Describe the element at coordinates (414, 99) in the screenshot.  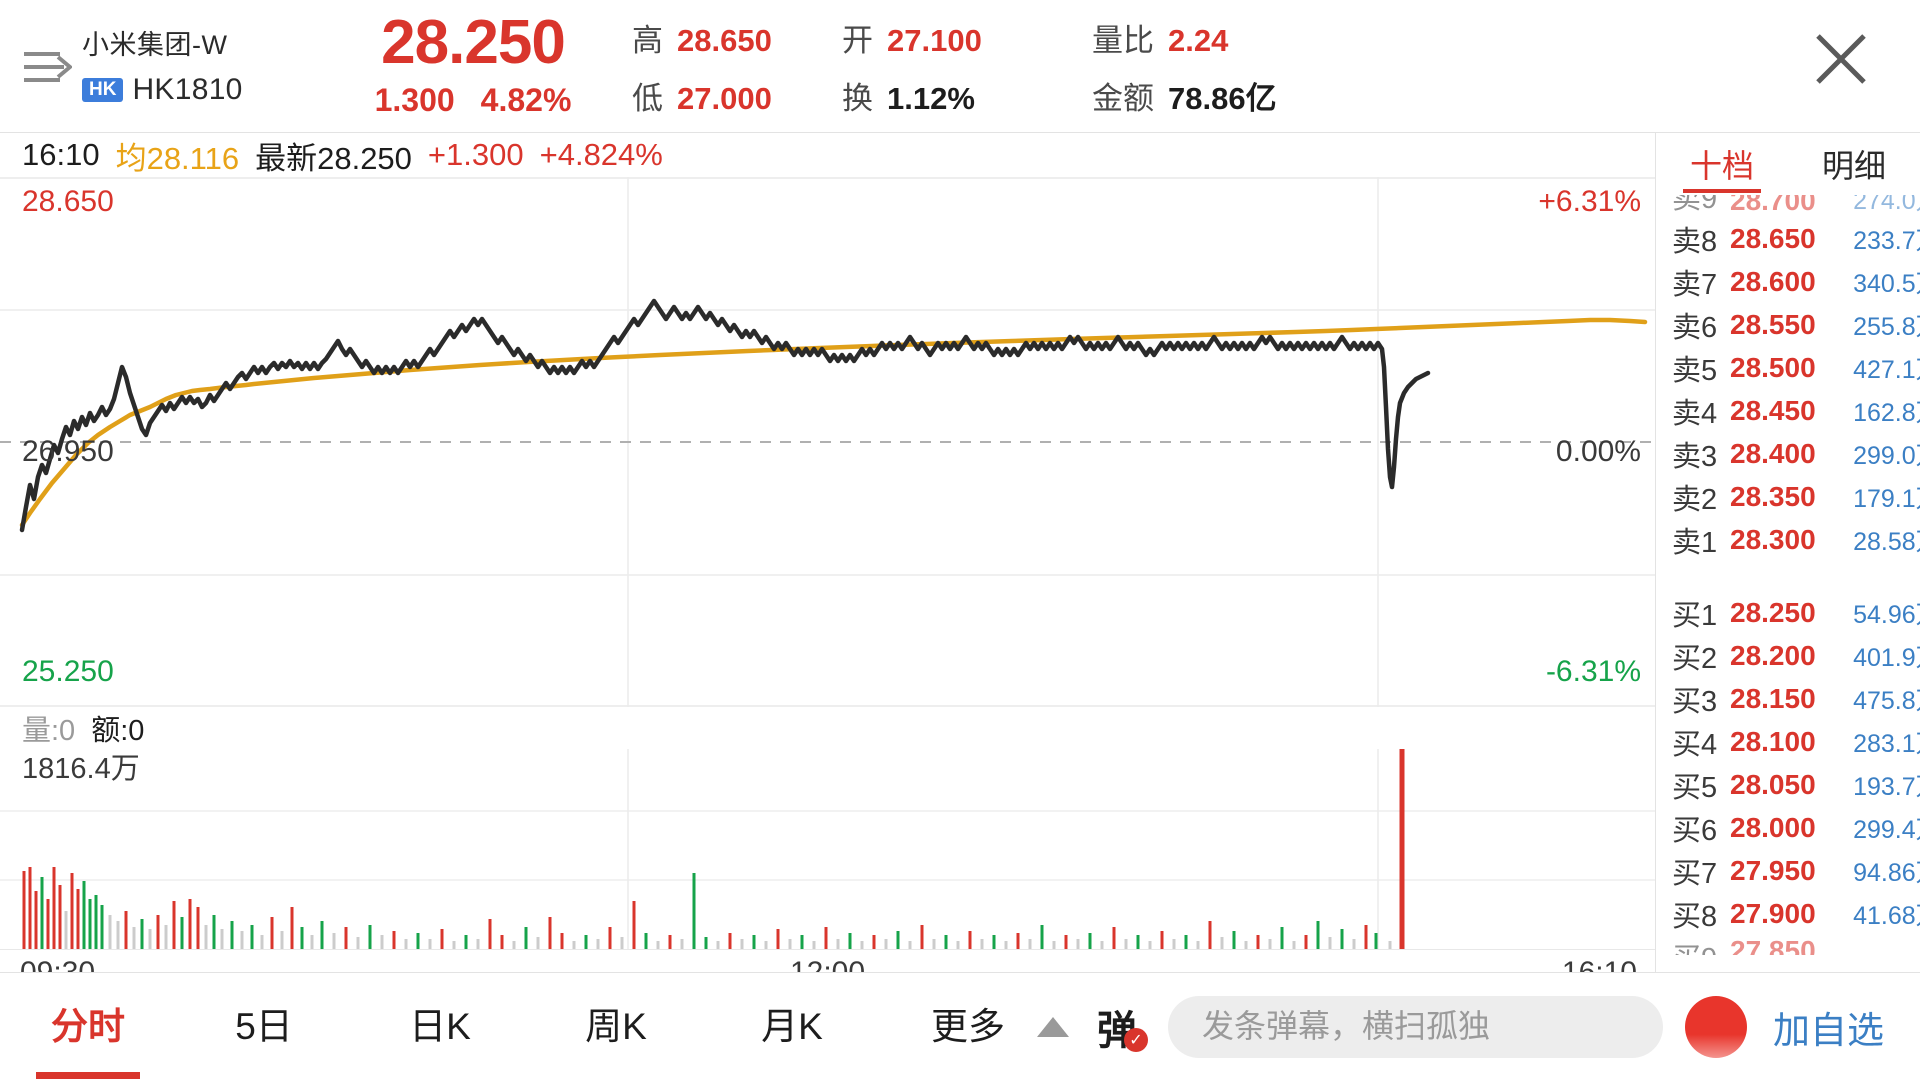
I see `change-absolute: 1.300` at that location.